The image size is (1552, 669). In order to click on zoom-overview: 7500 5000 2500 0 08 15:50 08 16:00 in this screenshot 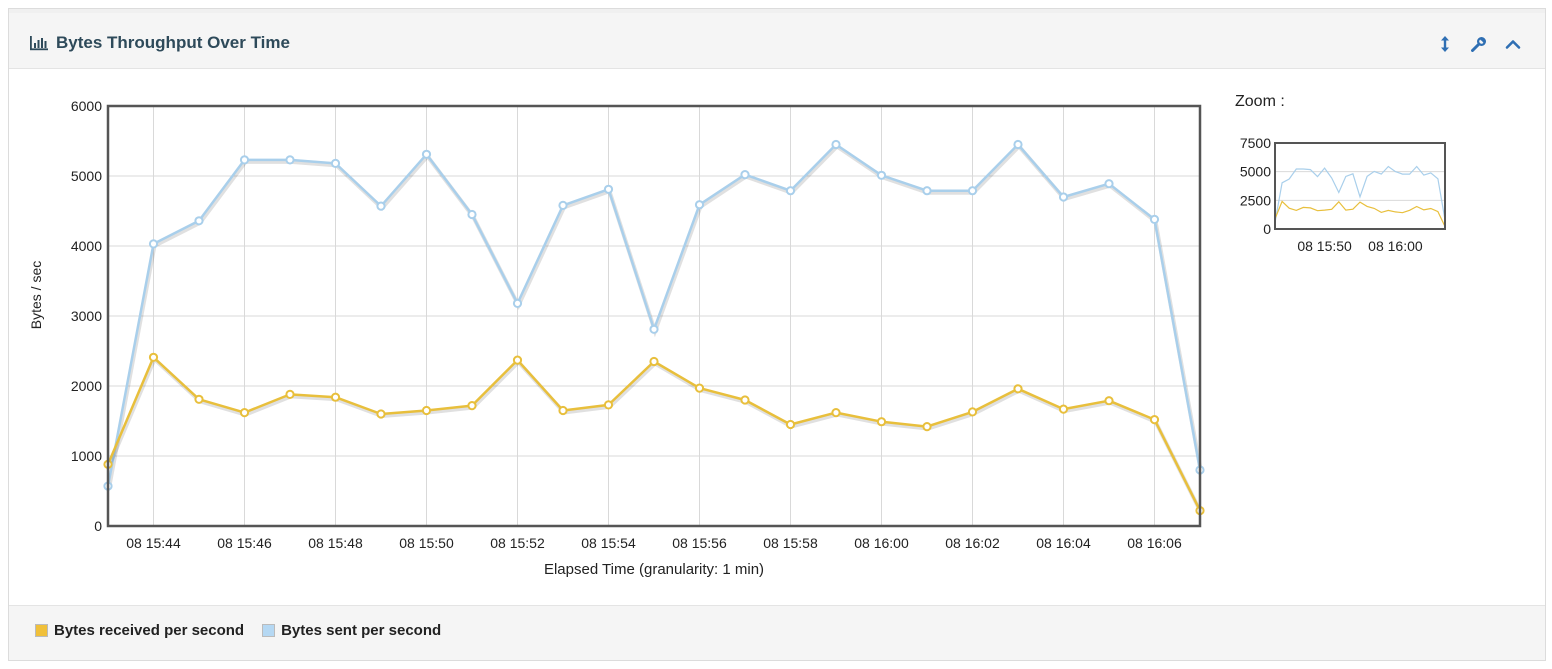, I will do `click(1343, 194)`.